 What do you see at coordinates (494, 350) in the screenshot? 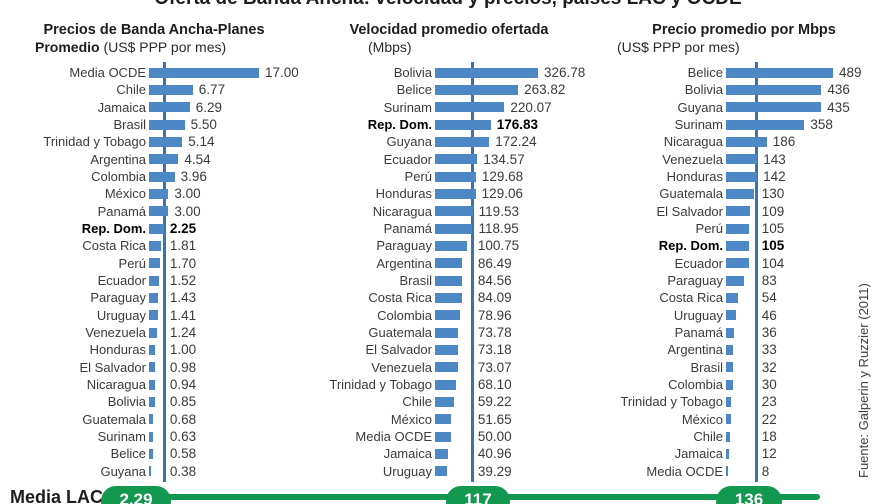
I see `bar-value: 73.18` at bounding box center [494, 350].